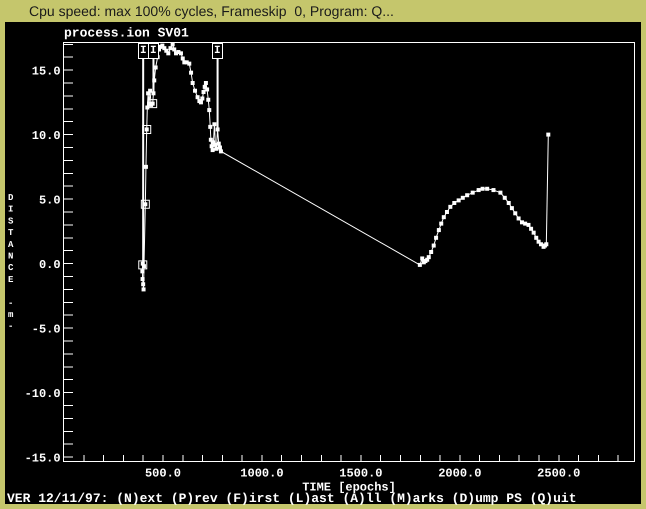 The height and width of the screenshot is (509, 646). I want to click on x-tick-label: 2000.0, so click(460, 473).